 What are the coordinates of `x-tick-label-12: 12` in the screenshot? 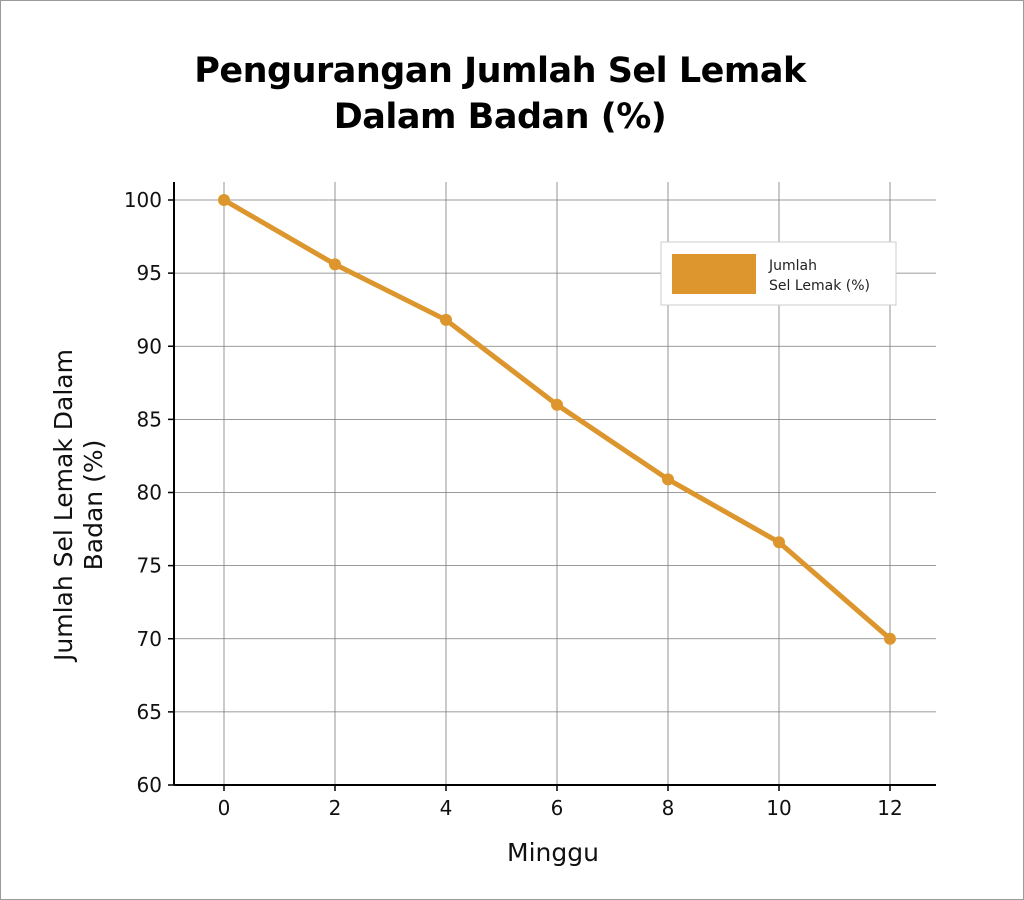 It's located at (889, 808).